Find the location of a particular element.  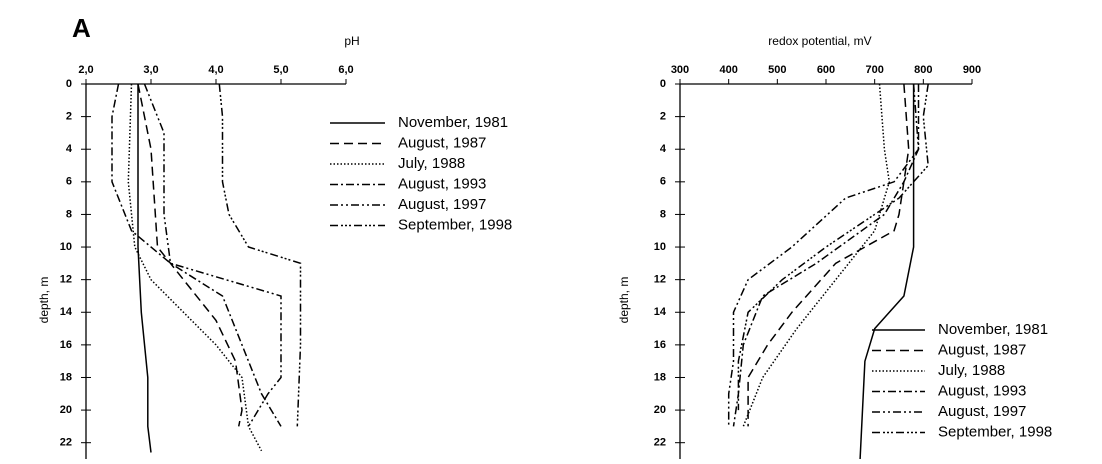

x-tick-label: 900 is located at coordinates (972, 70).